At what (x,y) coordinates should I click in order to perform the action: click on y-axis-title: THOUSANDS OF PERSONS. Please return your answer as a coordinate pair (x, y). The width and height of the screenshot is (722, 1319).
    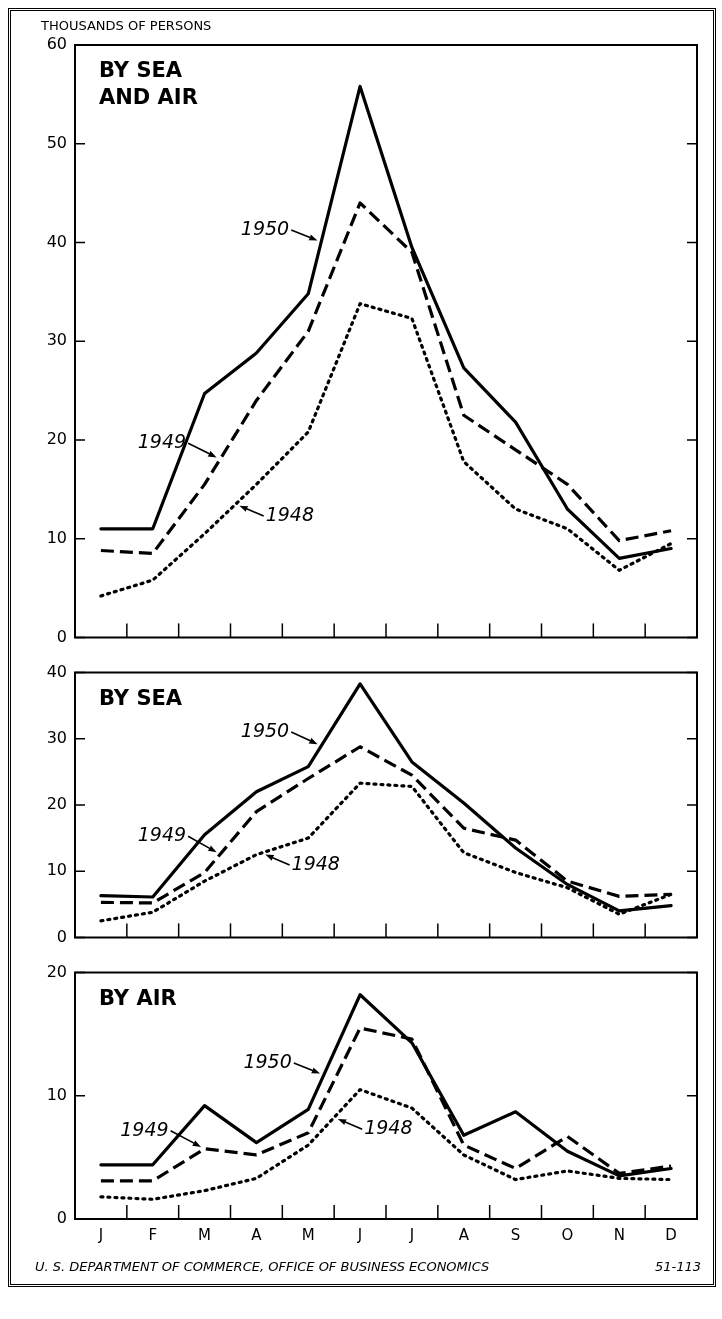
    Looking at the image, I should click on (126, 25).